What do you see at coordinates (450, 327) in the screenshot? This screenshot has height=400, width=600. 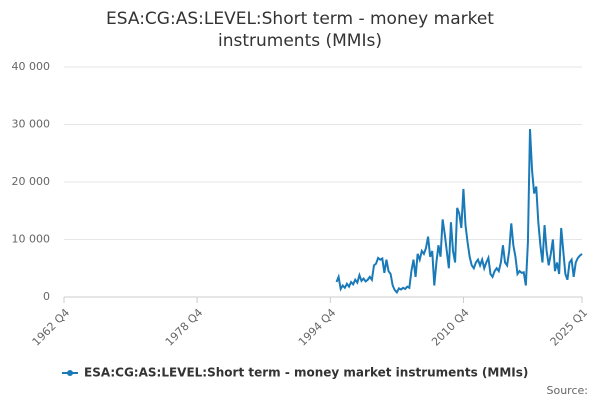 I see `x-tick-label: 2010 Q4` at bounding box center [450, 327].